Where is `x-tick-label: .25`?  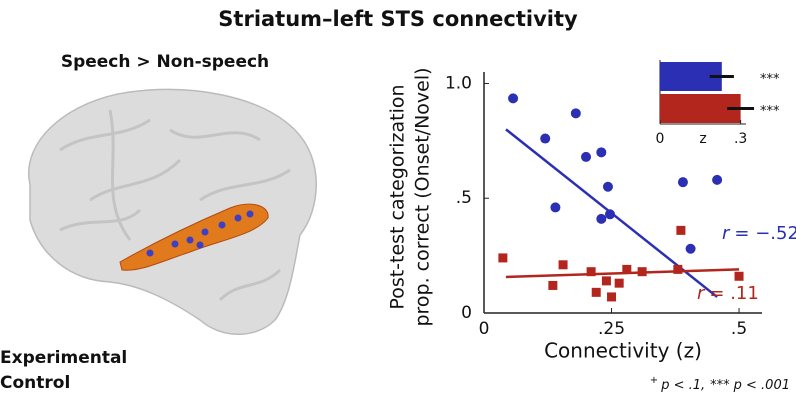 x-tick-label: .25 is located at coordinates (611, 329).